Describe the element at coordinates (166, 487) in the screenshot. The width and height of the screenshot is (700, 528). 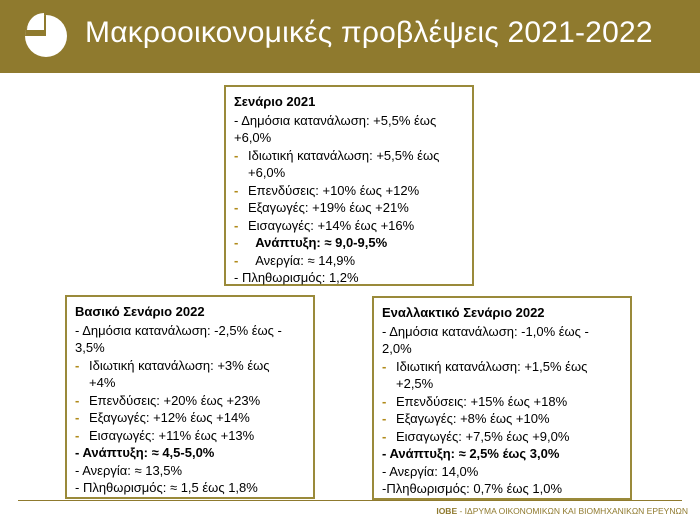
I see `inflation-line: - Πληθωρισμός: ≈ 1,5 έως 1,8%` at that location.